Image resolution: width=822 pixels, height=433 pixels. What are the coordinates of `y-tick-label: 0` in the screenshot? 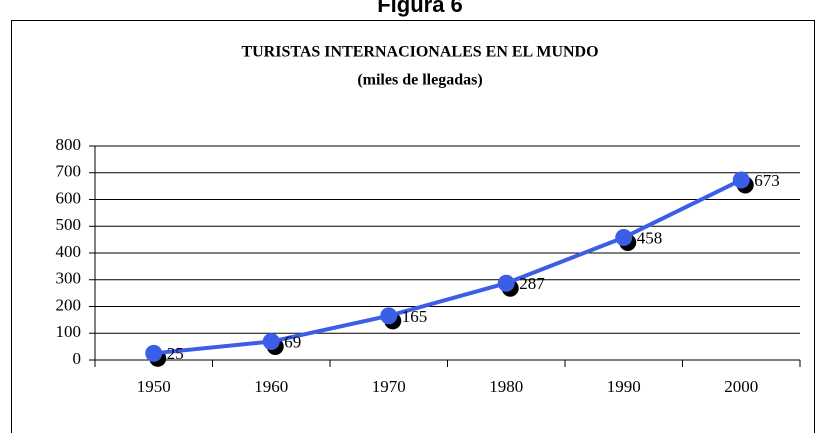 It's located at (77, 358).